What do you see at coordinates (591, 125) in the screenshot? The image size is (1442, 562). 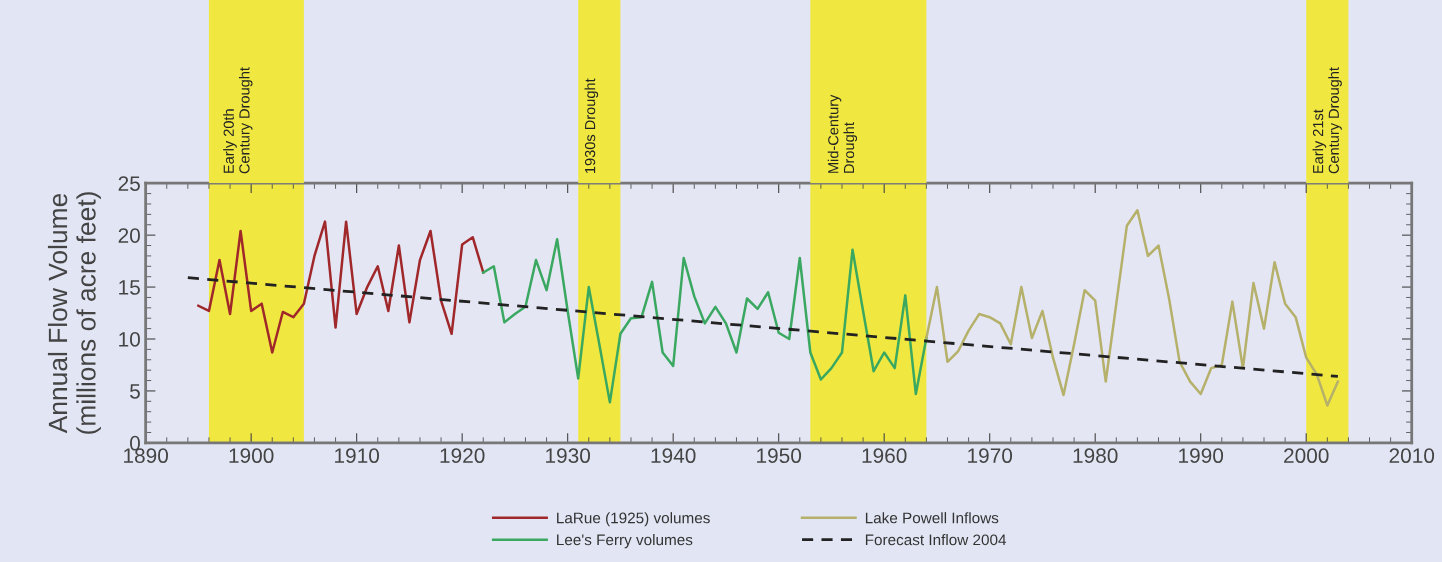 I see `band-label: 1930s Drought` at bounding box center [591, 125].